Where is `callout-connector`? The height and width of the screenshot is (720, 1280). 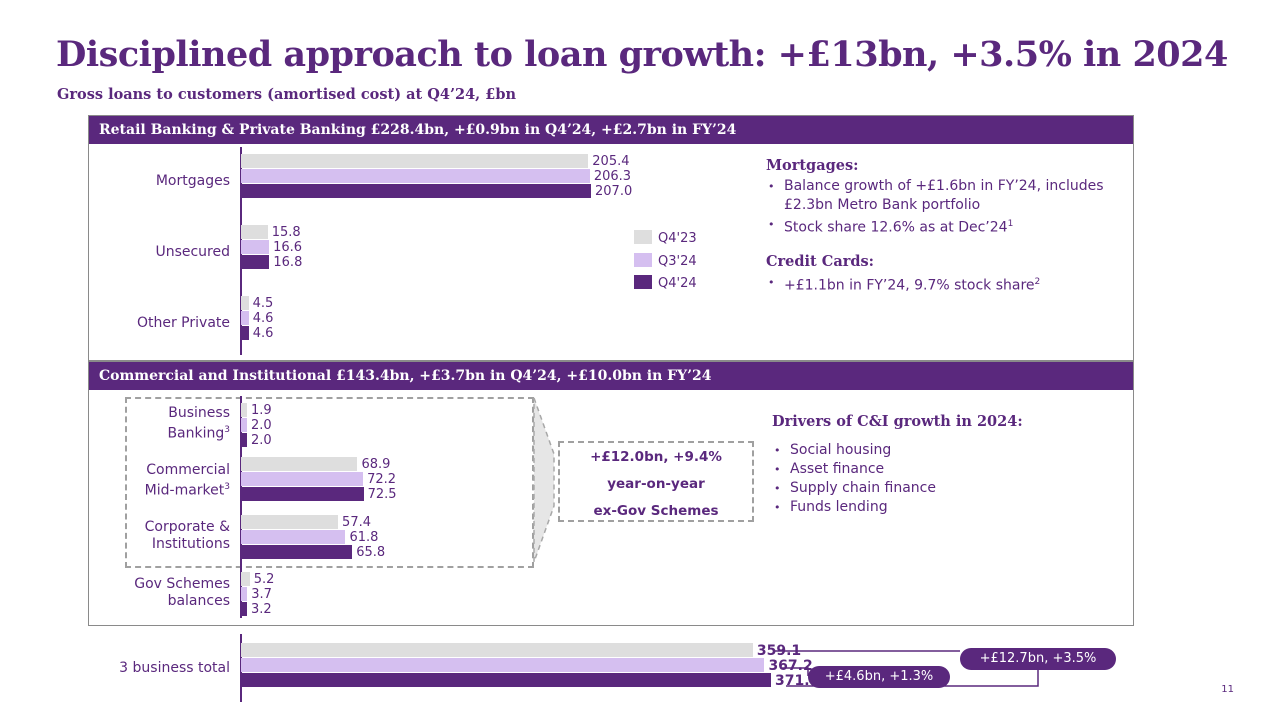
callout-connector is located at coordinates (544, 480).